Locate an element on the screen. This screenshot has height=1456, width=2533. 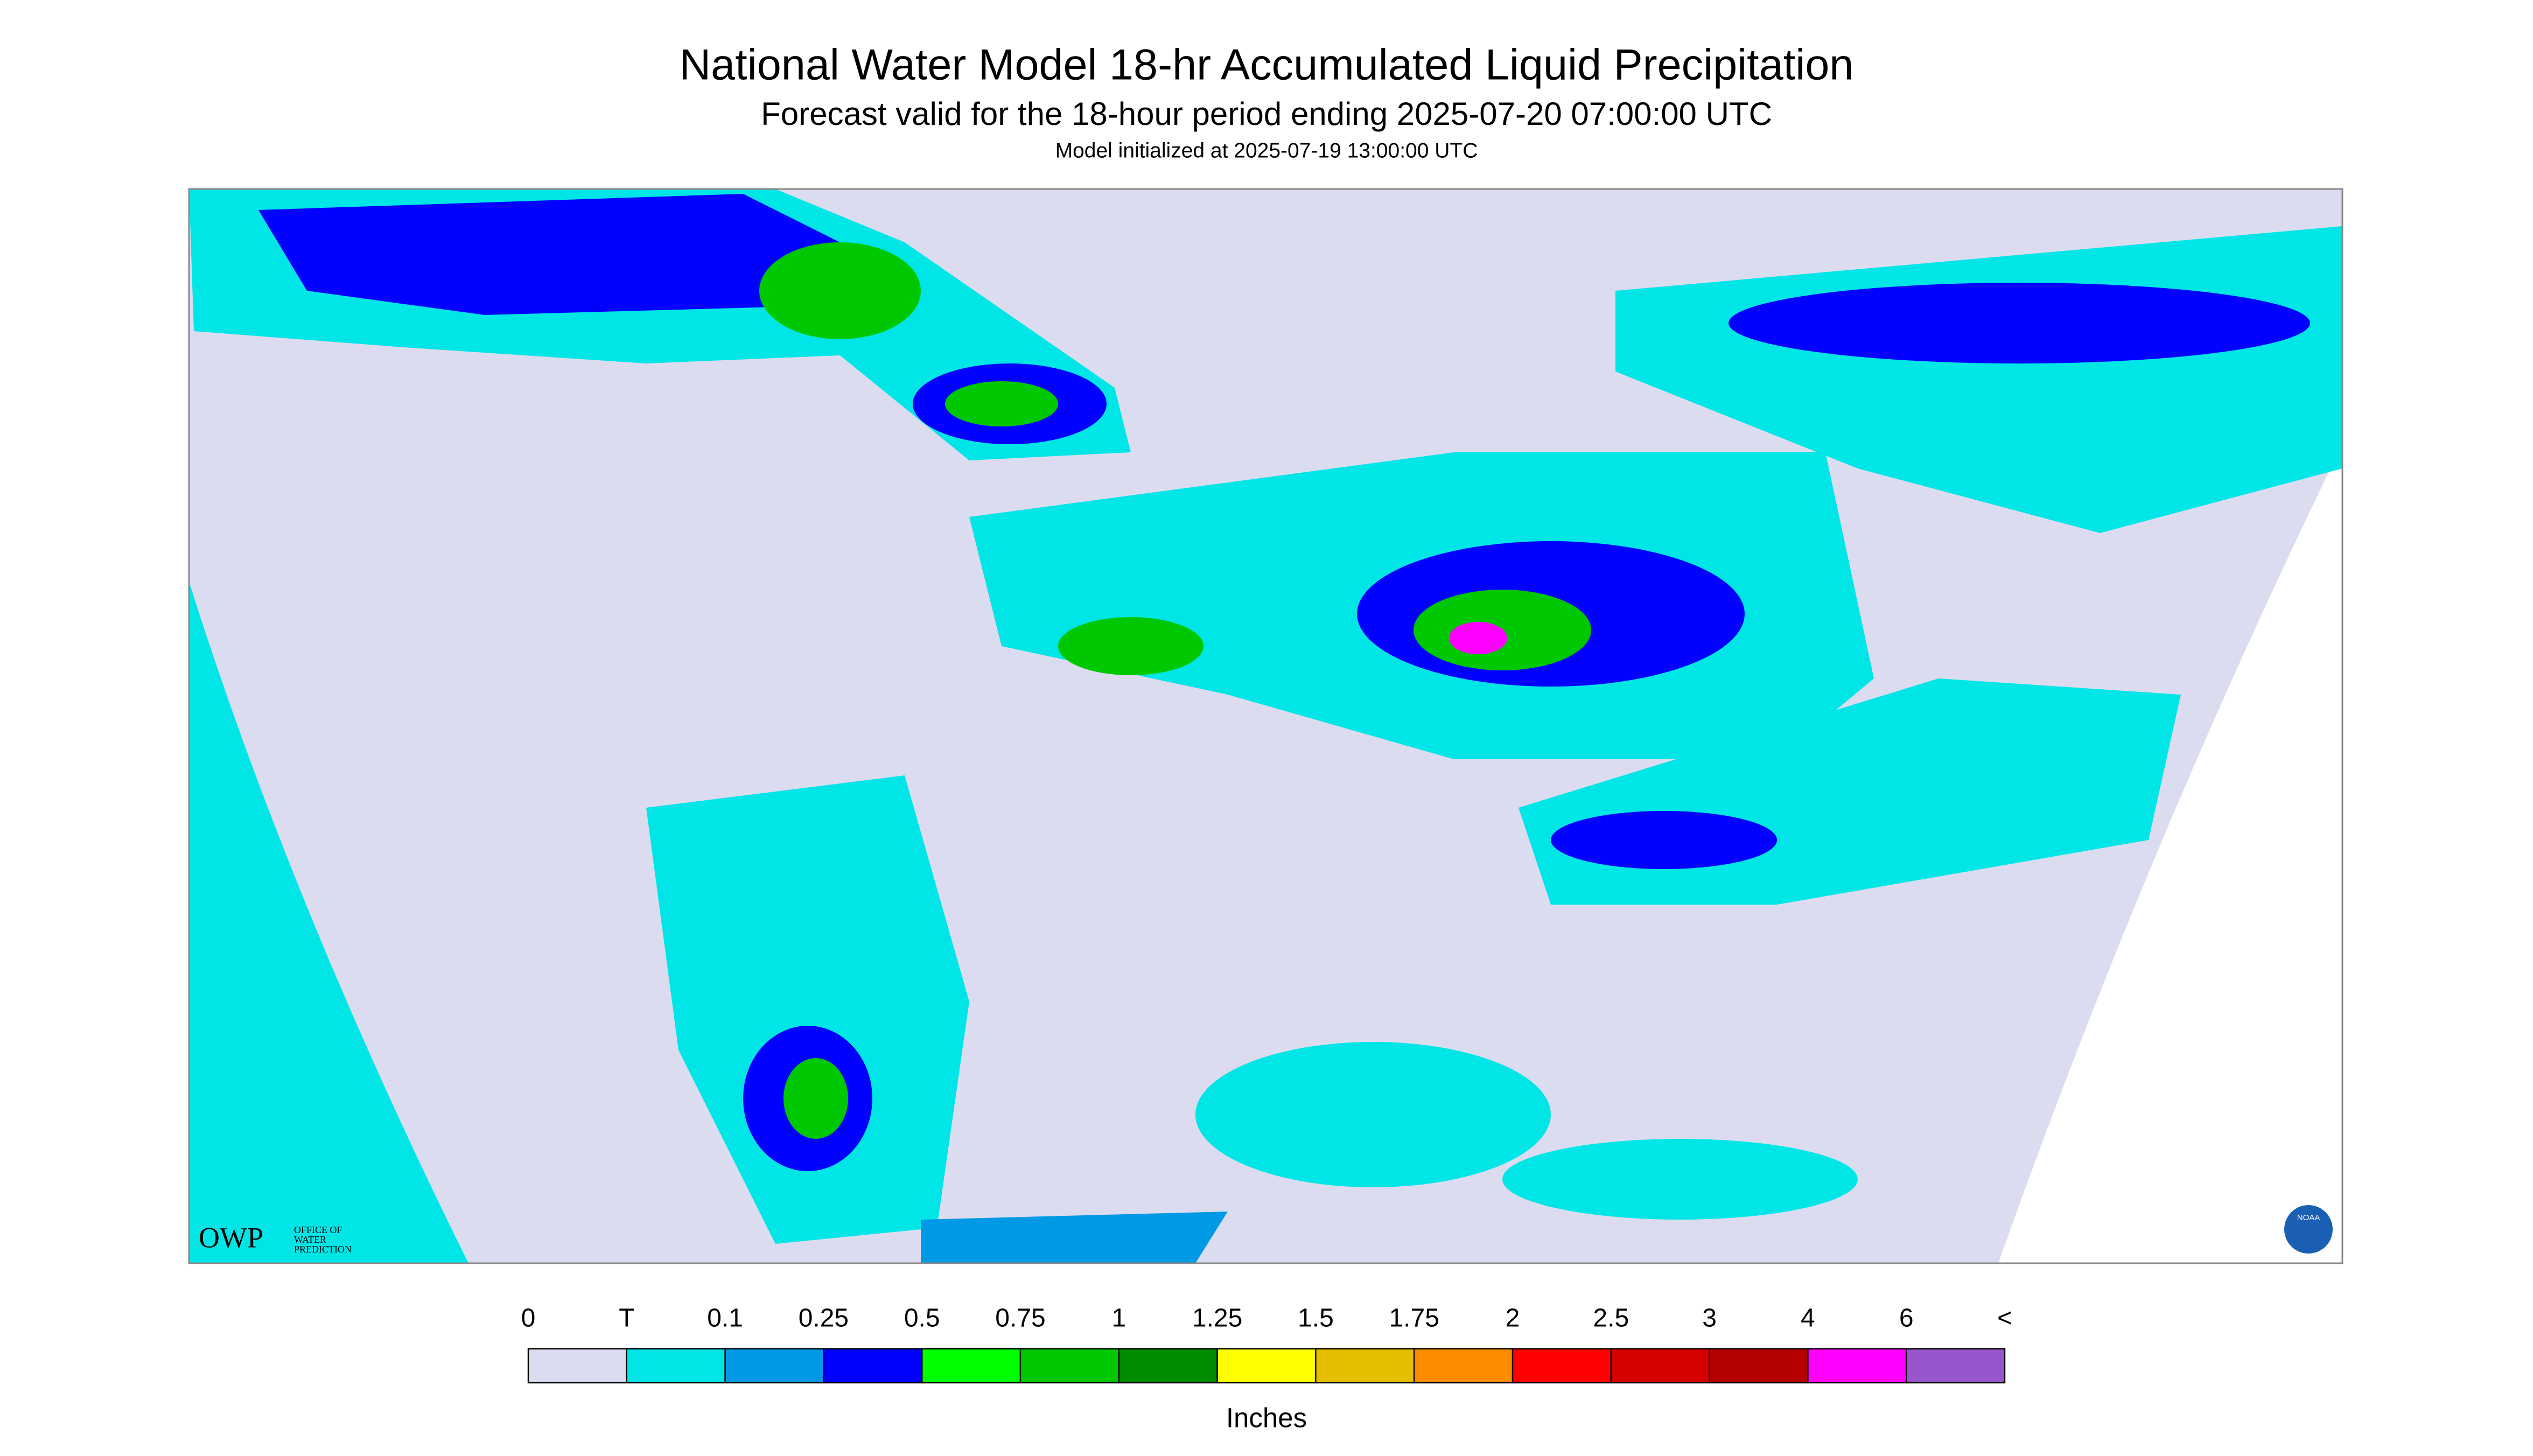
legend-label: 6 is located at coordinates (1907, 1318).